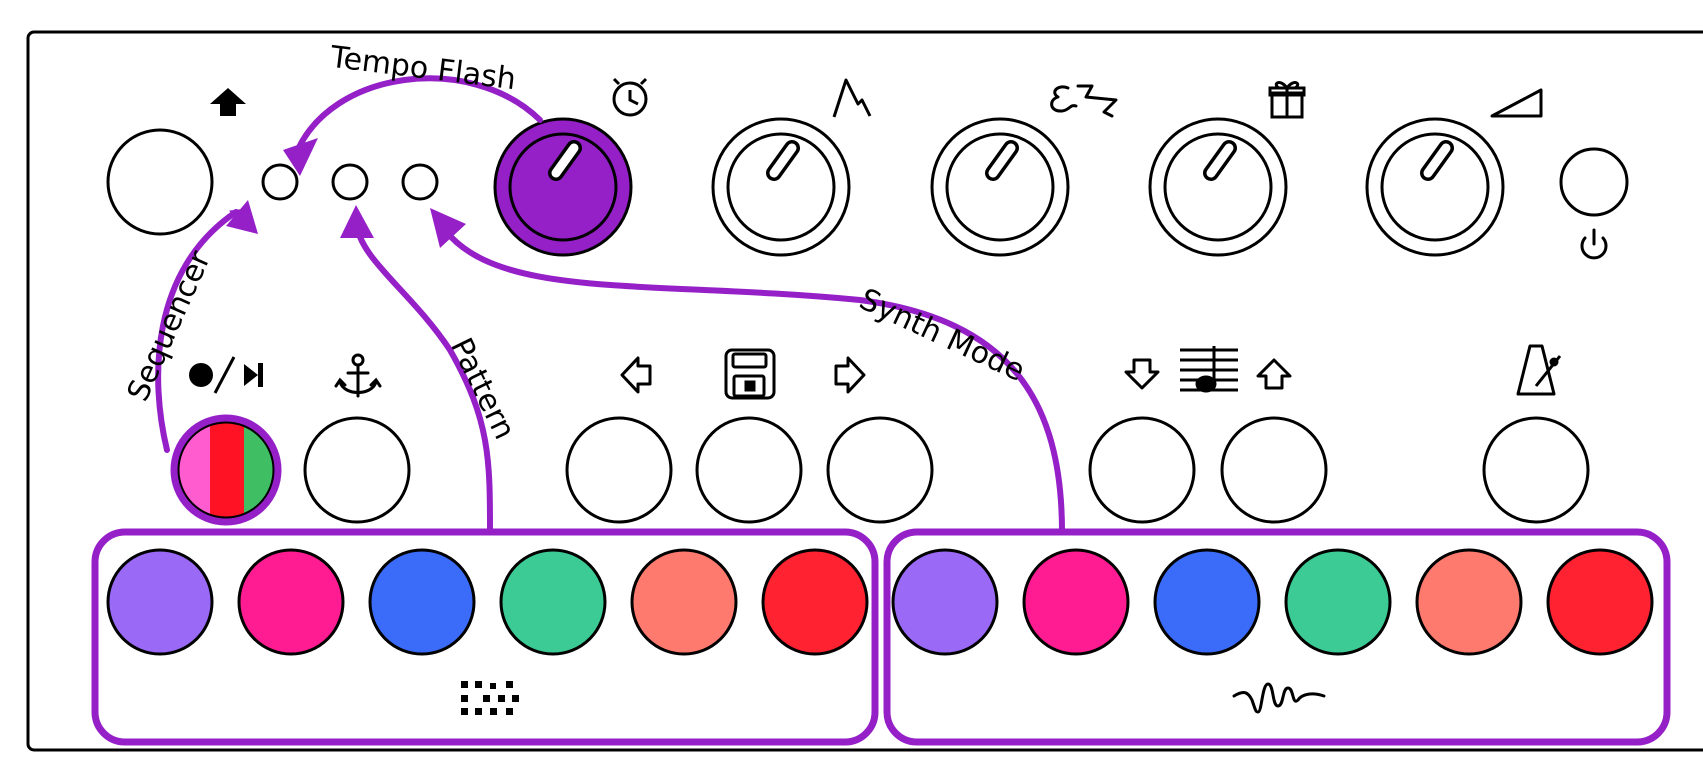  I want to click on arrow-up-button, so click(1274, 470).